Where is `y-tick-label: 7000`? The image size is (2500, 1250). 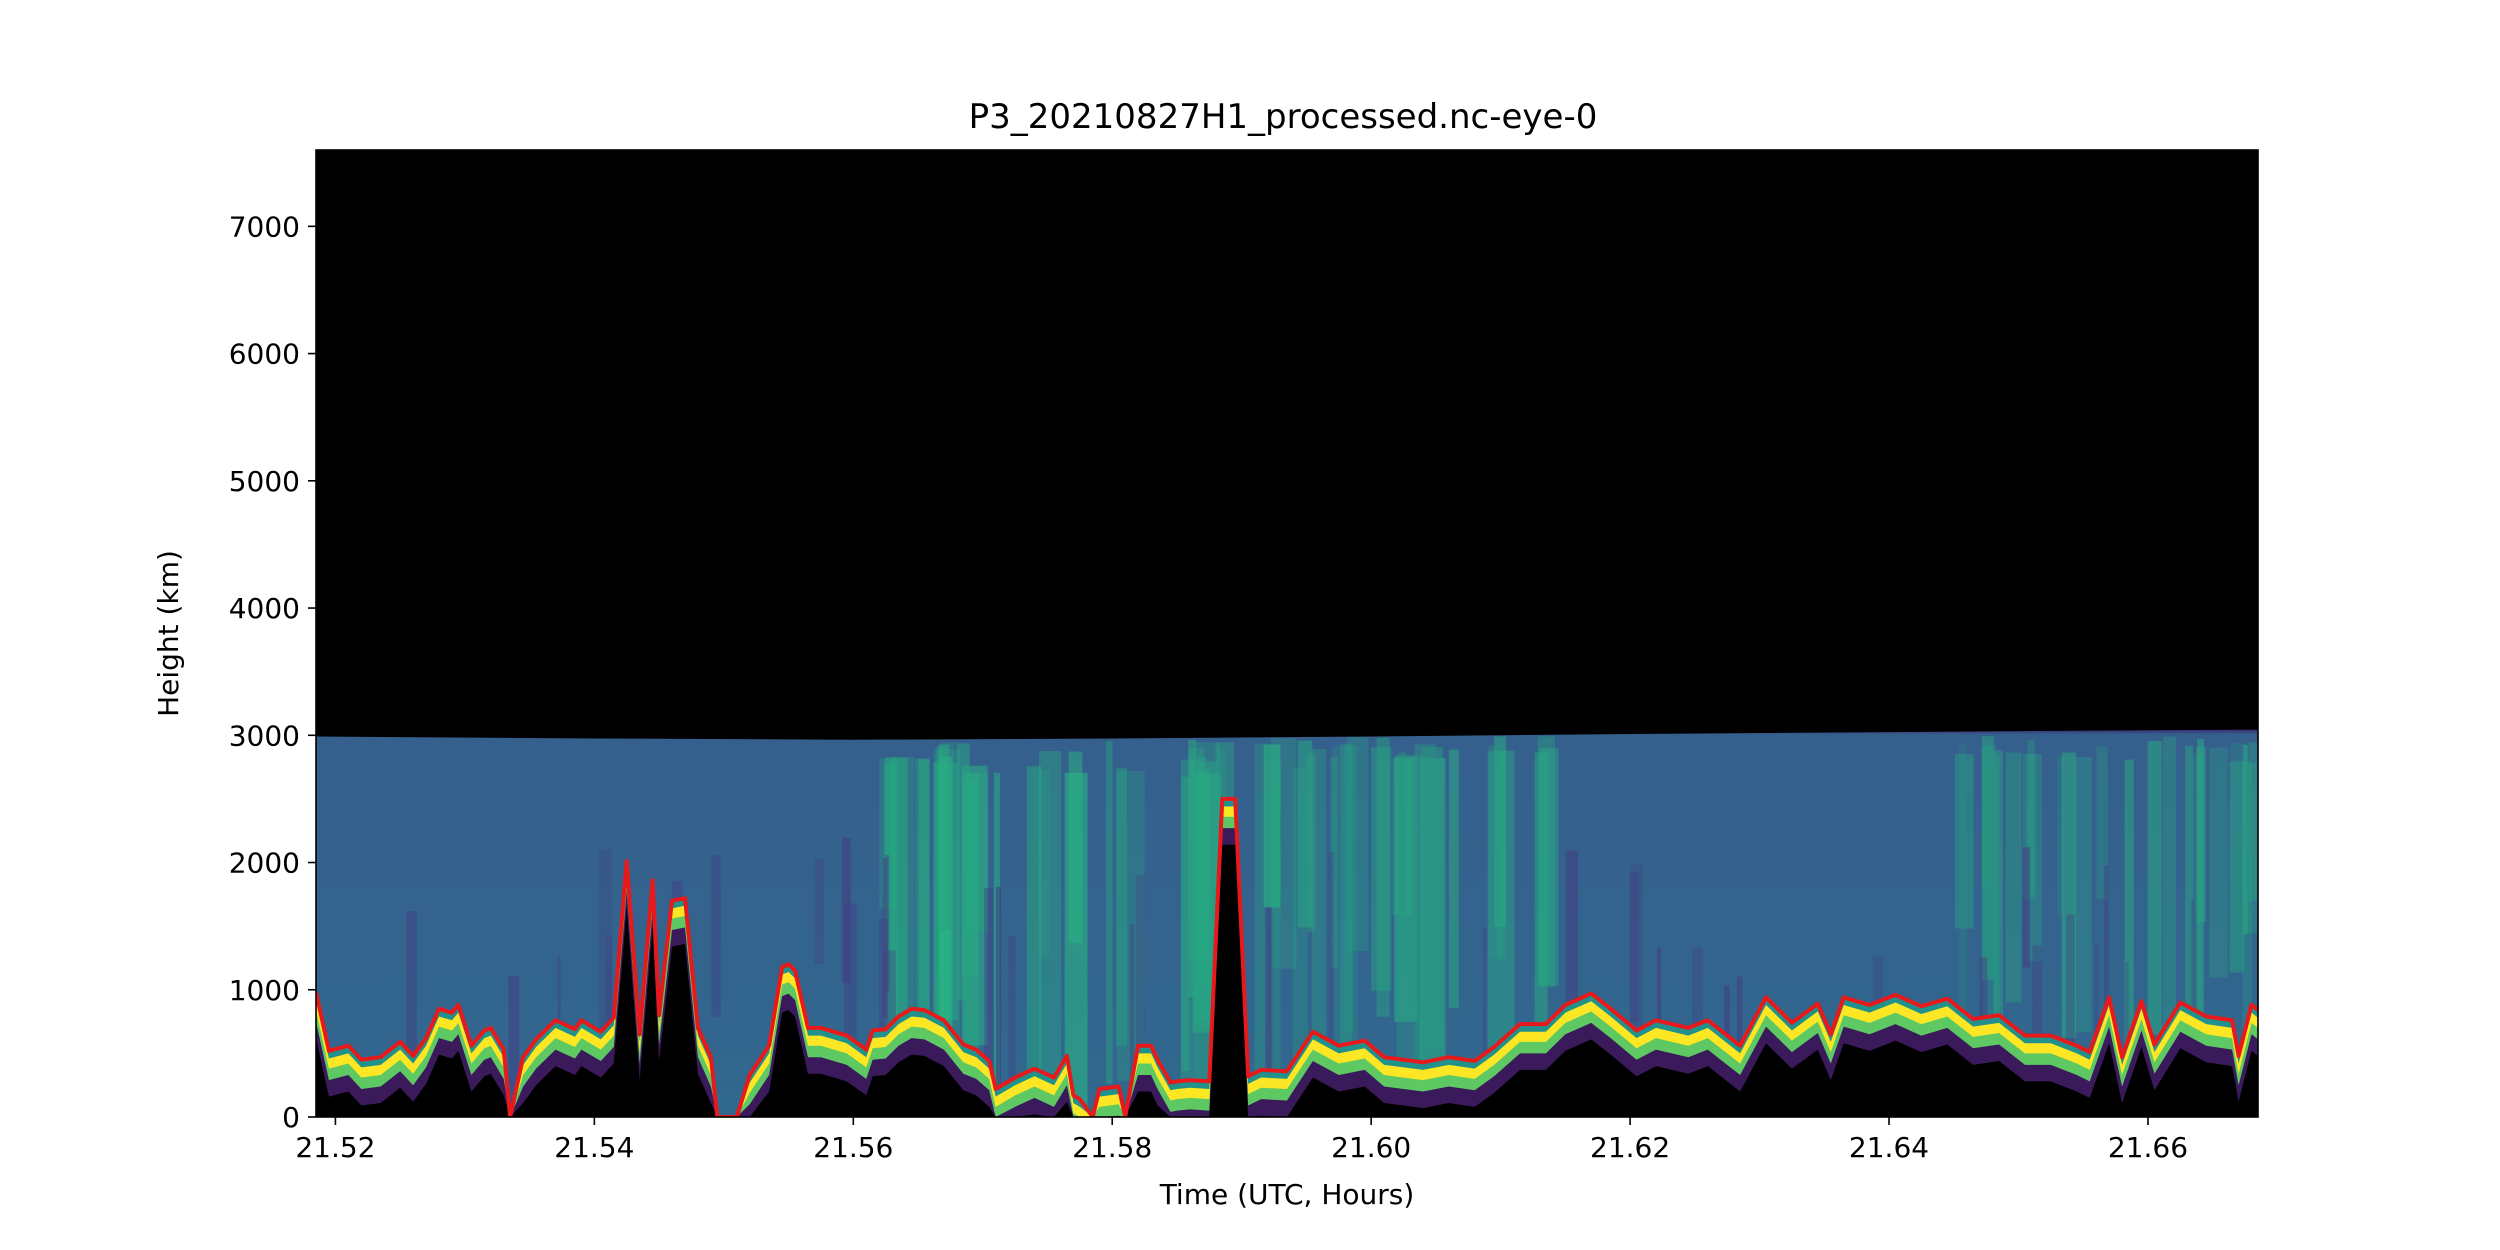
y-tick-label: 7000 is located at coordinates (264, 226).